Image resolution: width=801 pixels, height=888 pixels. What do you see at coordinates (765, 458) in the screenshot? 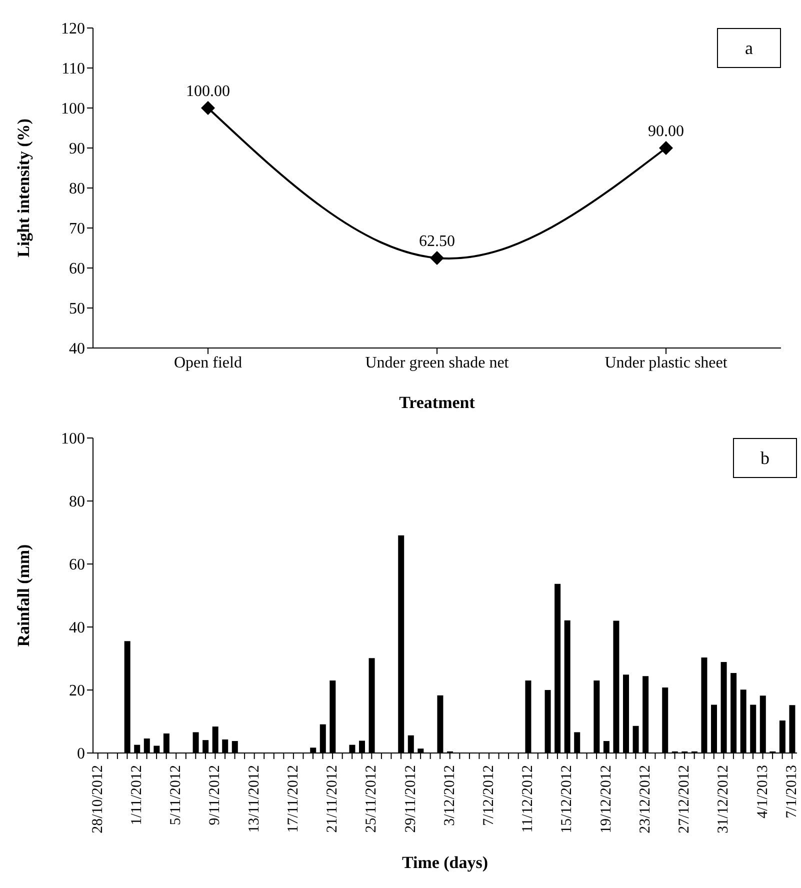
I see `annotation: b` at bounding box center [765, 458].